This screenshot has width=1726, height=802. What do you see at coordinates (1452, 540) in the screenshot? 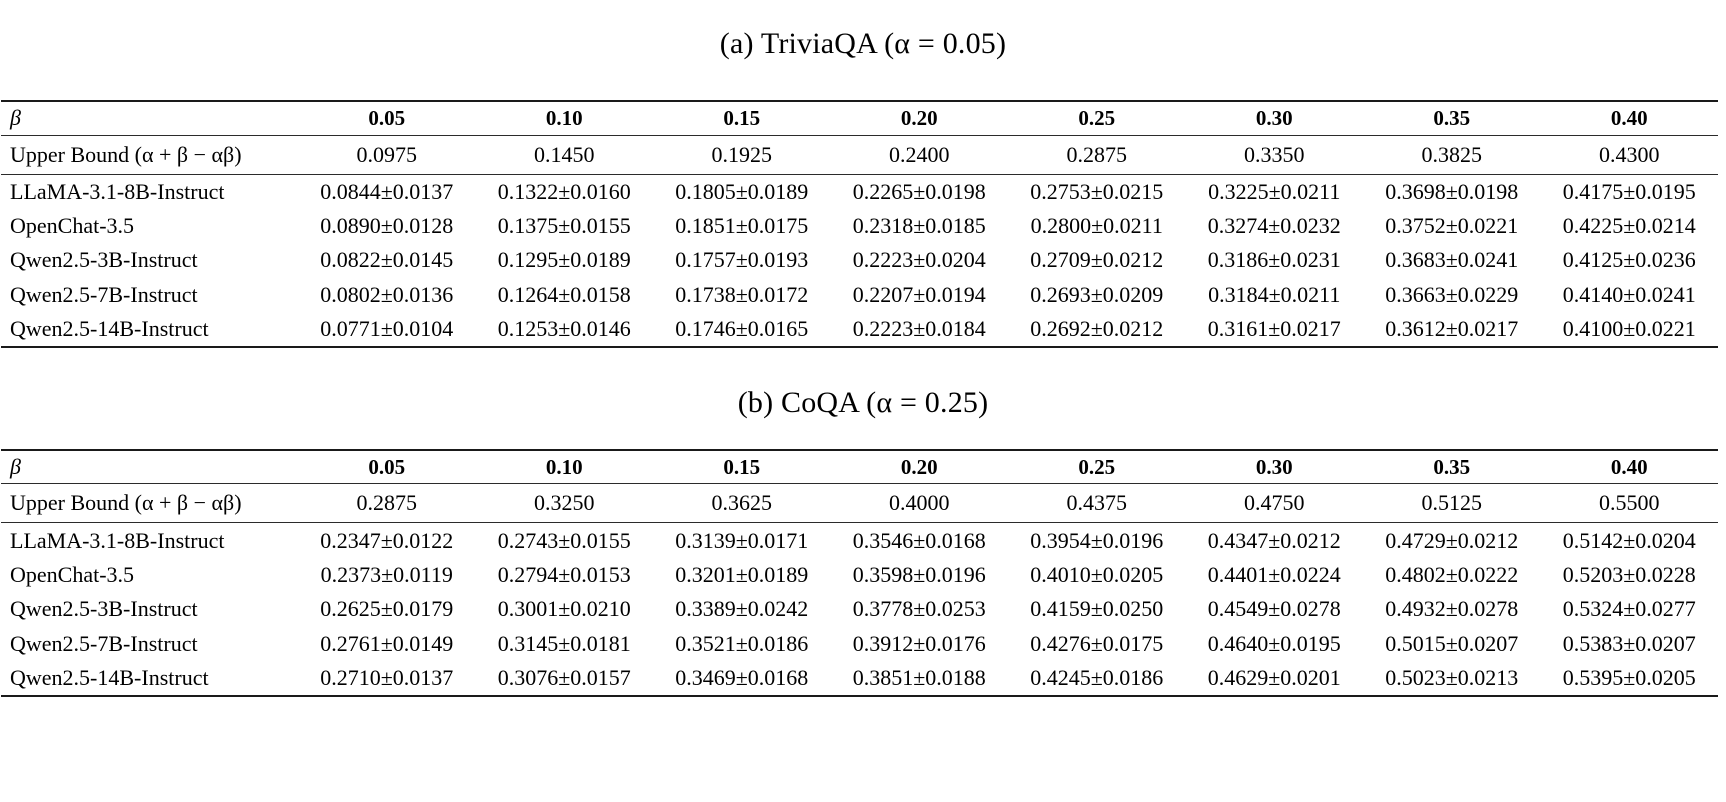
I see `result-cell: 0.4729±0.0212` at bounding box center [1452, 540].